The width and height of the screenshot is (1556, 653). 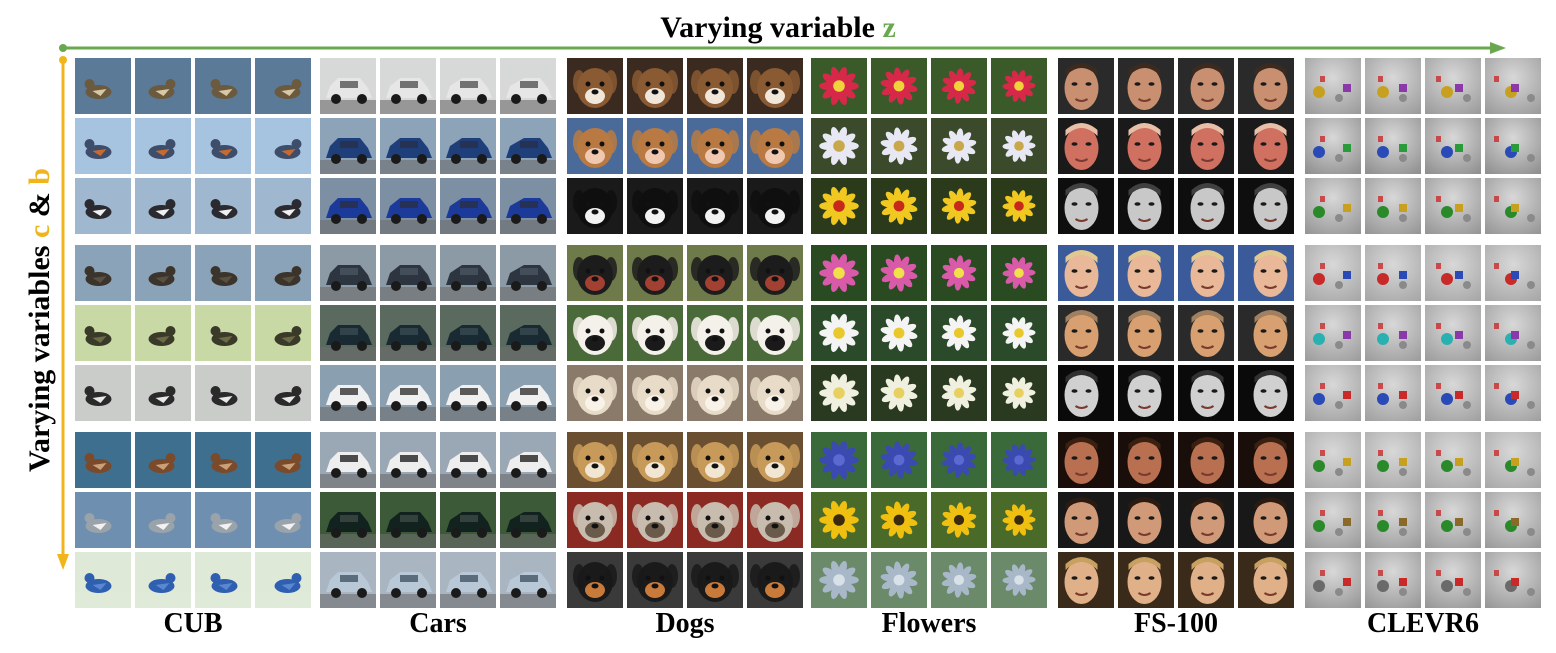 What do you see at coordinates (39, 176) in the screenshot?
I see `variable-b: b` at bounding box center [39, 176].